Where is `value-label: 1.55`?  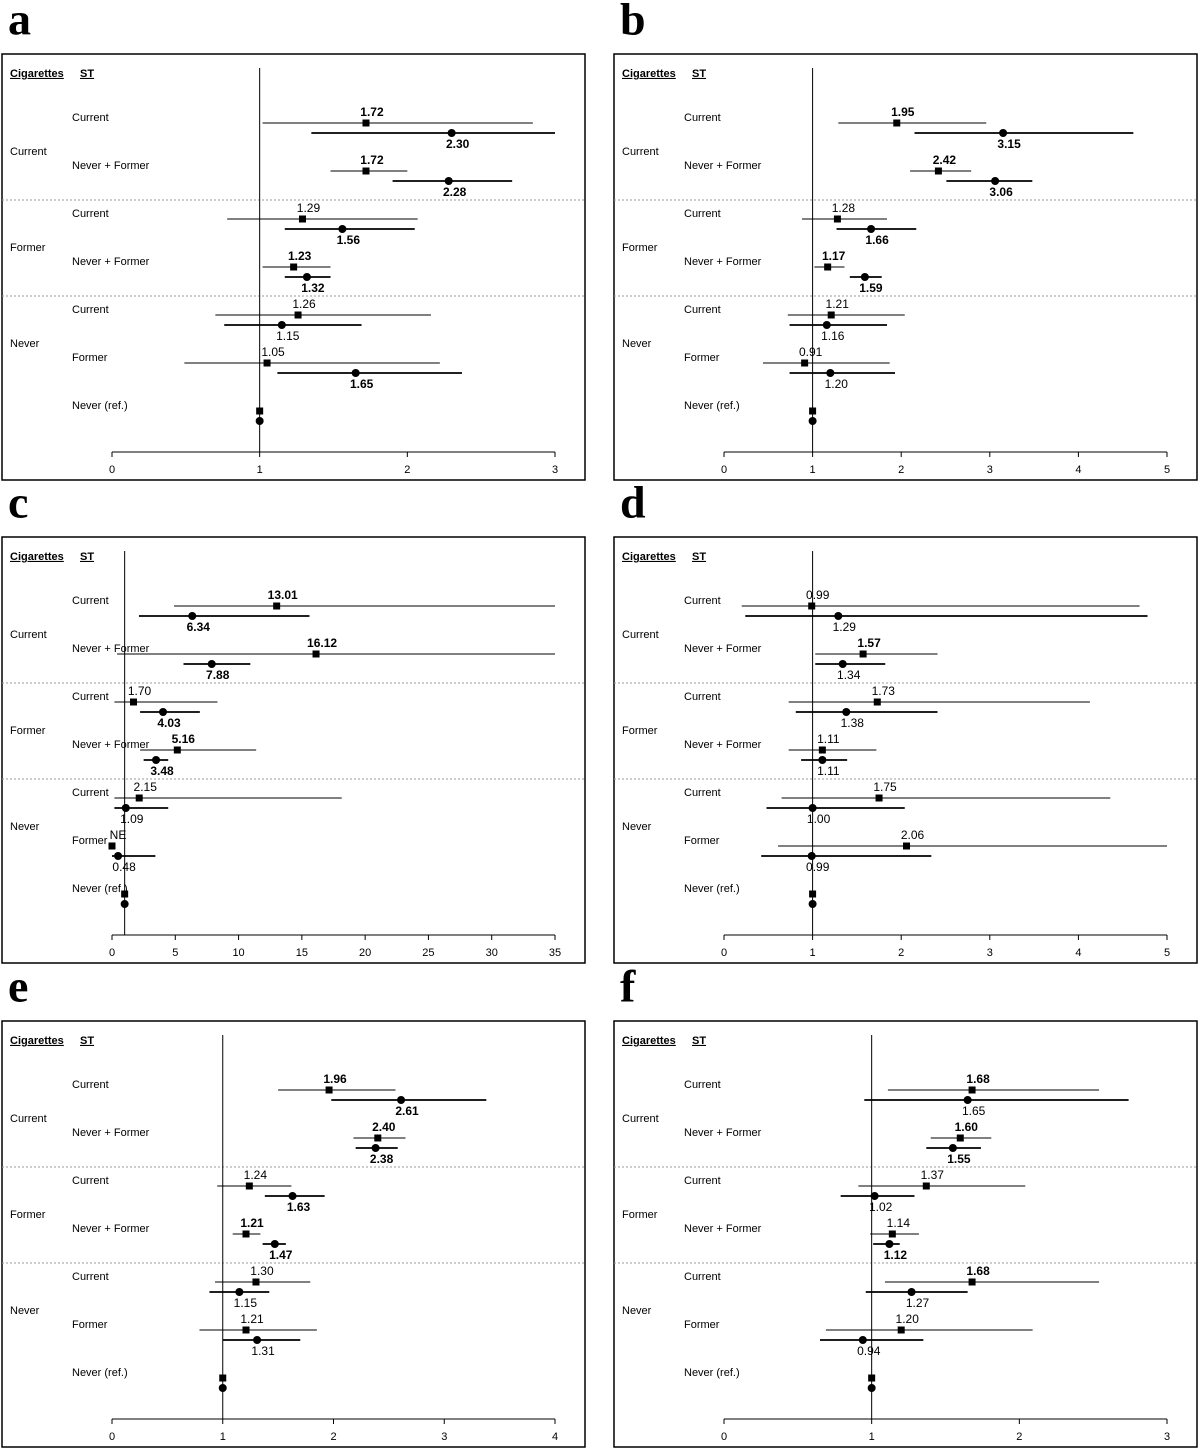
value-label: 1.55 is located at coordinates (959, 1159).